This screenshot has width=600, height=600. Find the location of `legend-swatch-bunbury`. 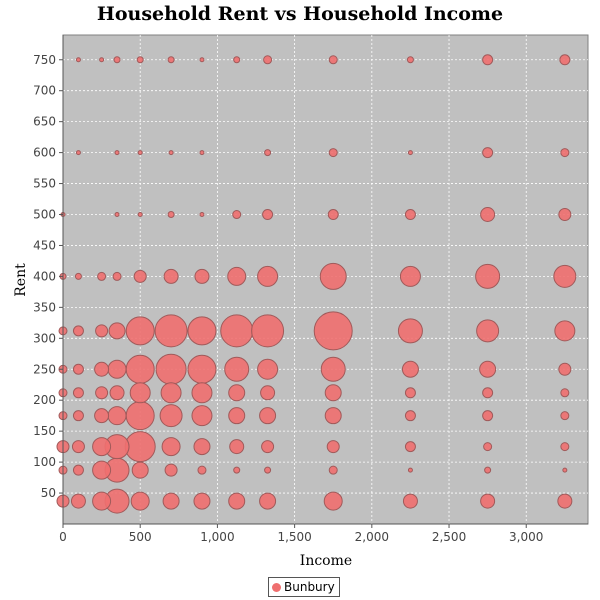

legend-swatch-bunbury is located at coordinates (276, 587).